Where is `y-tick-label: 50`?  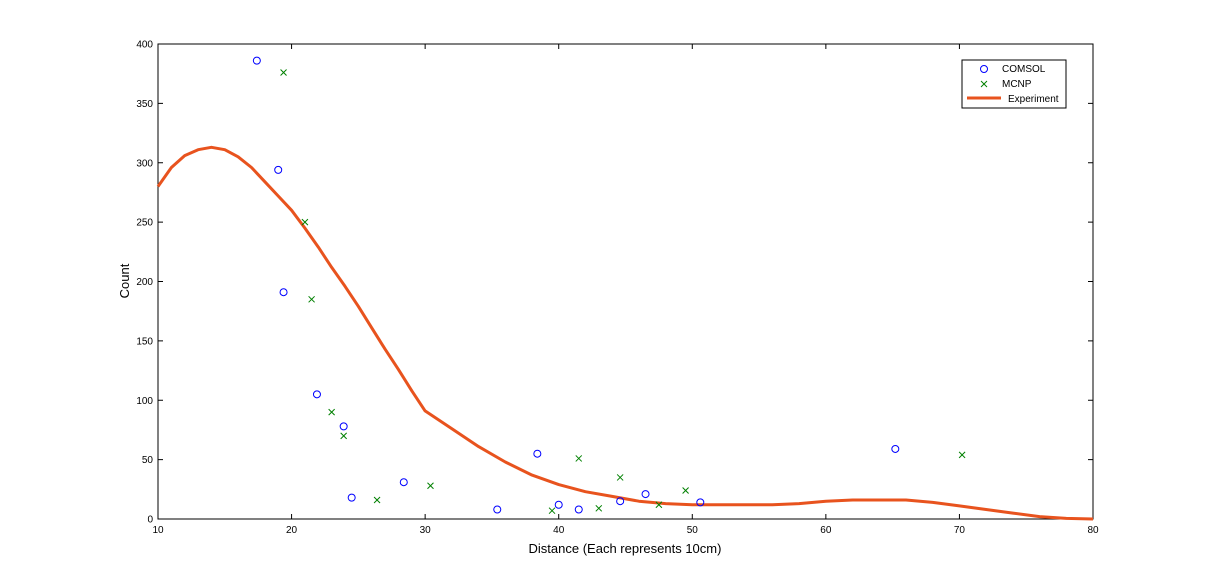 y-tick-label: 50 is located at coordinates (148, 460).